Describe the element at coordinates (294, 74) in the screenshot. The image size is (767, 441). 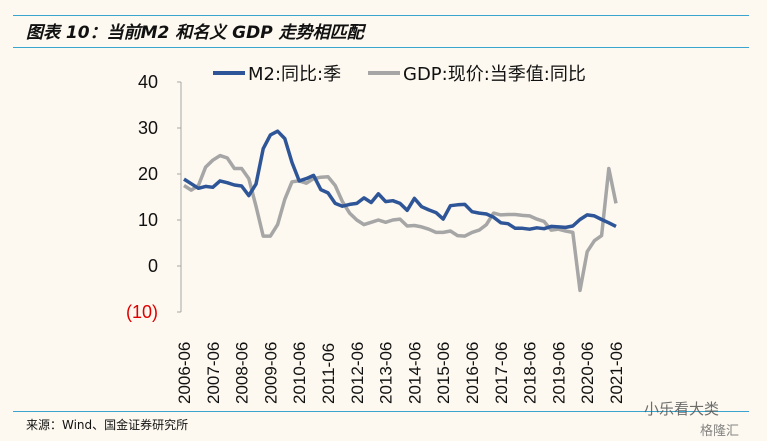
I see `legend-label-m2: M2:同比:季` at that location.